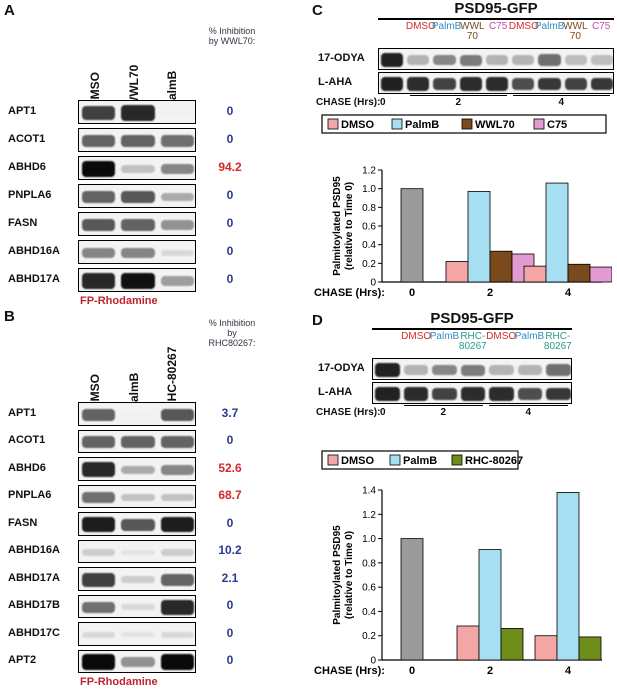 The width and height of the screenshot is (617, 689). What do you see at coordinates (369, 491) in the screenshot?
I see `y-tick-label: 1.4` at bounding box center [369, 491].